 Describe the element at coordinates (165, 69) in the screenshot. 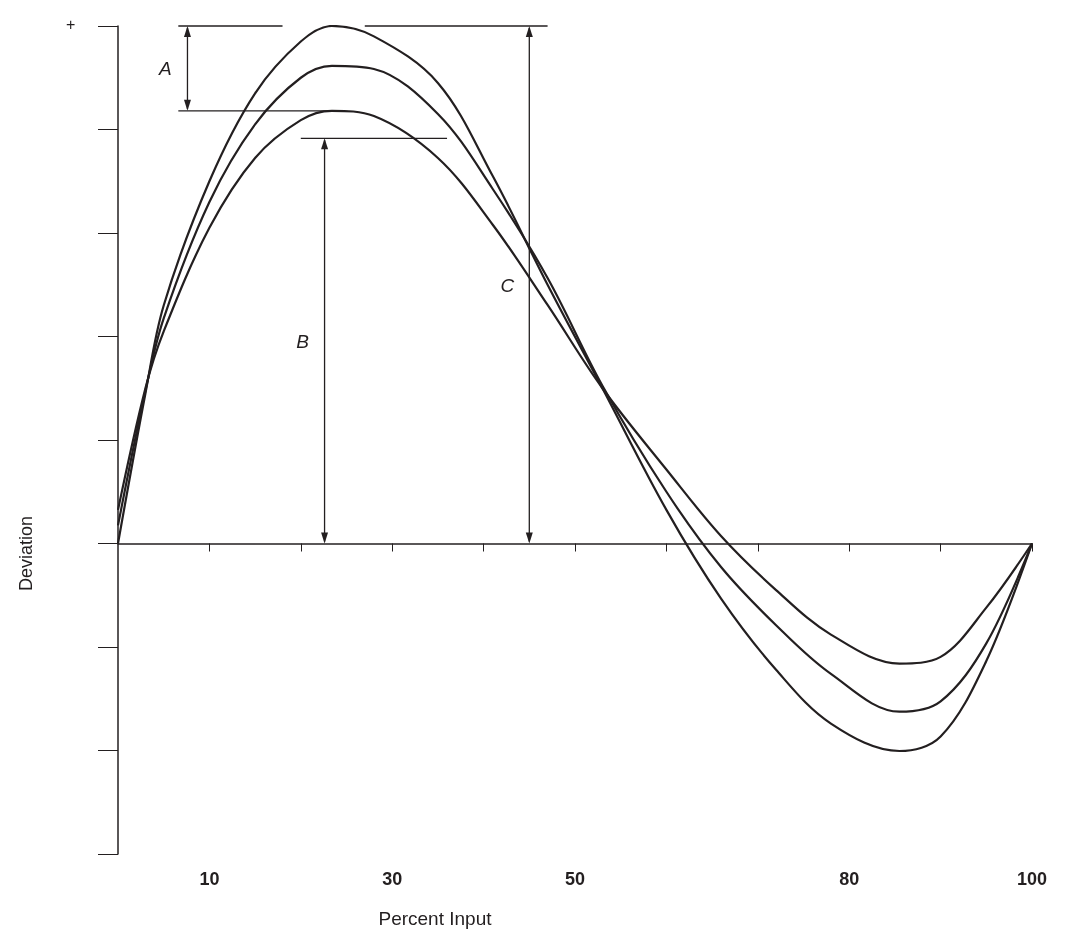

I see `annotation: A` at that location.